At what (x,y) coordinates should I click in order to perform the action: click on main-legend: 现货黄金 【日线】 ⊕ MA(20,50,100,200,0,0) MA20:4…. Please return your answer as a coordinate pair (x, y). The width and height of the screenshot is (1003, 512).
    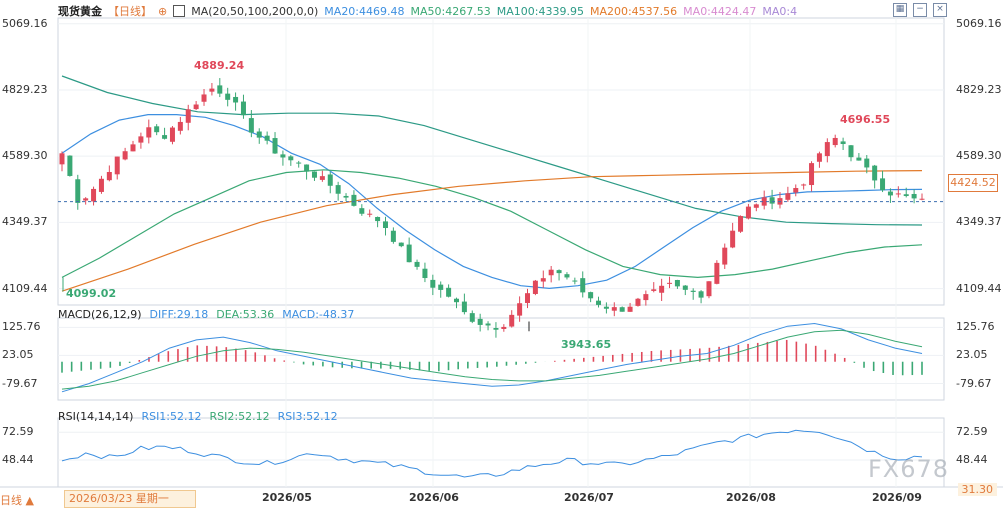
    Looking at the image, I should click on (427, 11).